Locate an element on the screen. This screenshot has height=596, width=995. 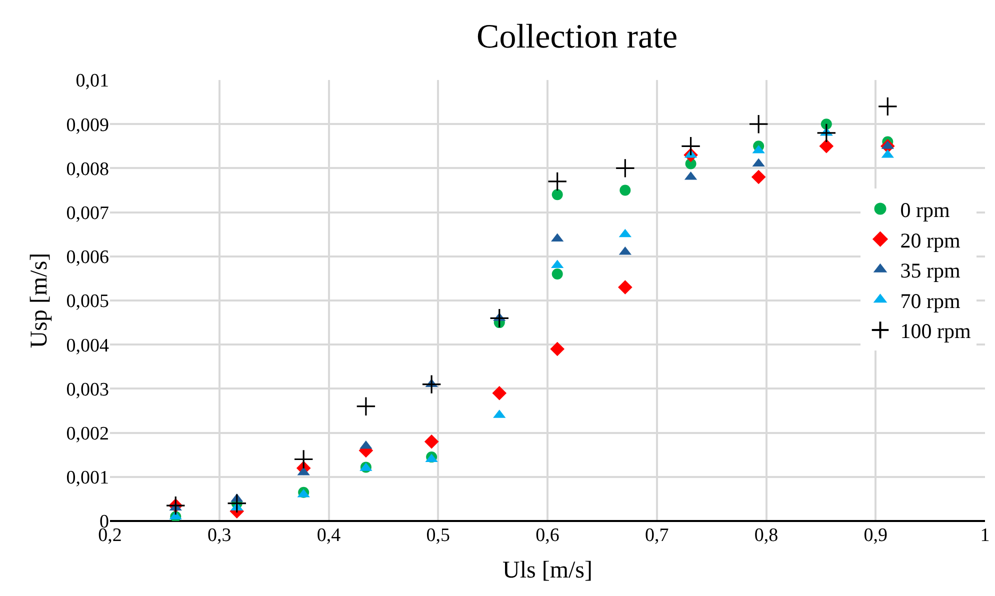
y-tick-label: 0,01 is located at coordinates (92, 81).